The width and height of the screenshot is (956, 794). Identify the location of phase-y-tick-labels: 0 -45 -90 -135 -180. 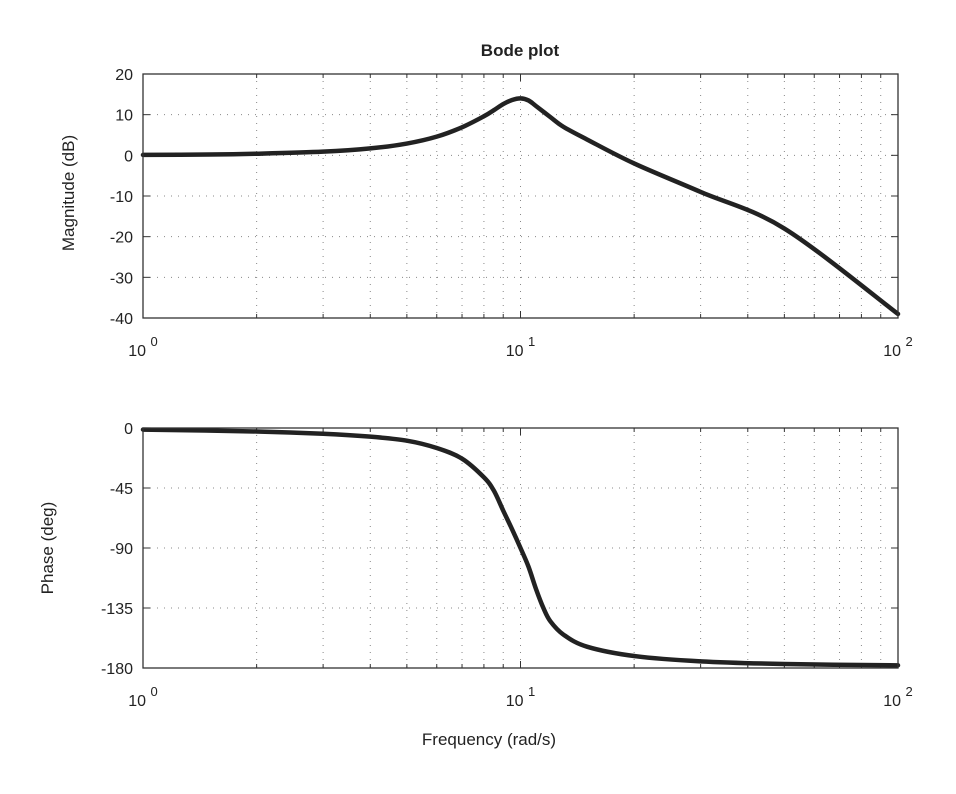
(117, 549).